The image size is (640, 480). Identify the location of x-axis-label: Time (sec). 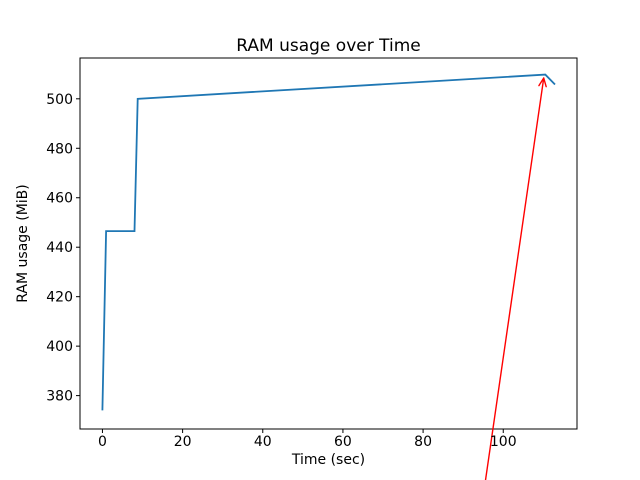
(328, 460).